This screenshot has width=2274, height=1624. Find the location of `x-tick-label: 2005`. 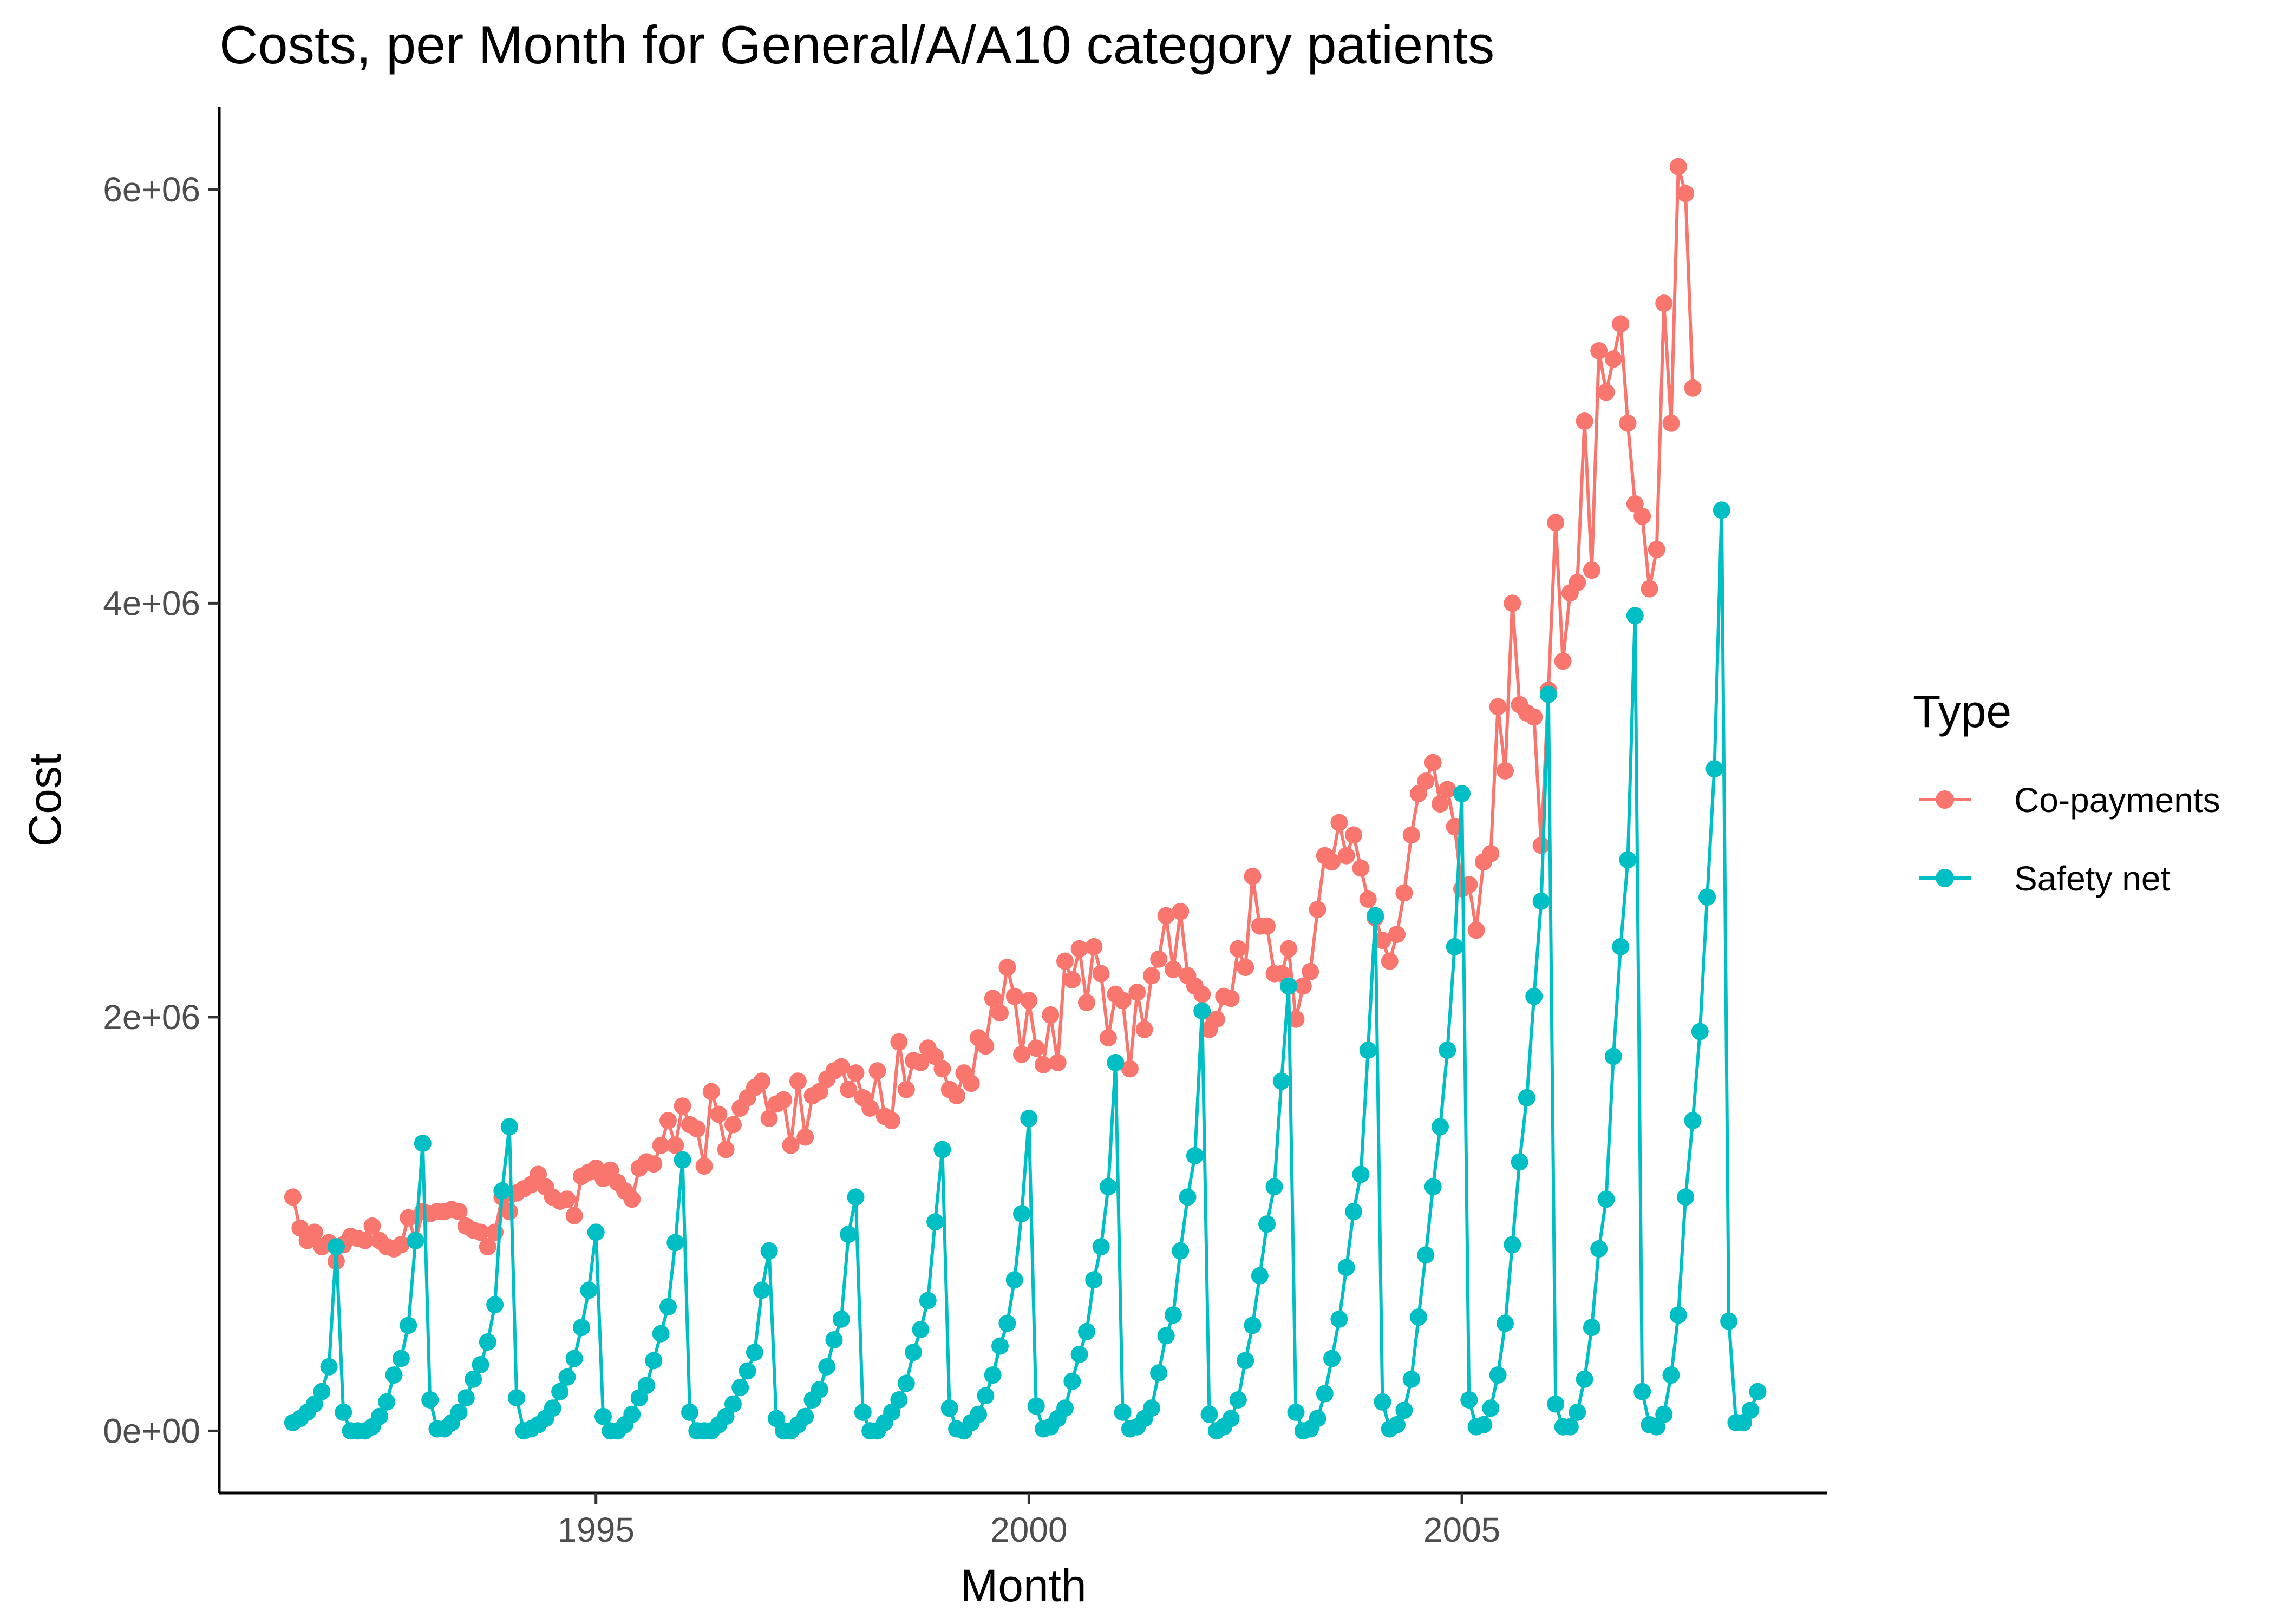

x-tick-label: 2005 is located at coordinates (1462, 1529).